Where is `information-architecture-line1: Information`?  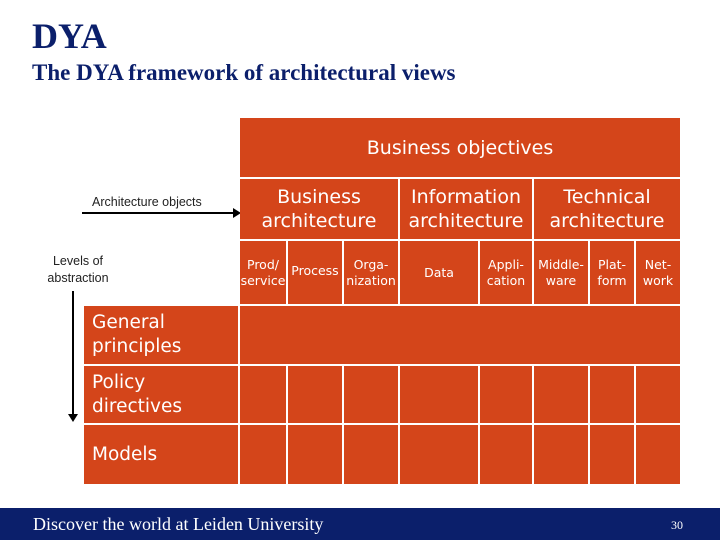 information-architecture-line1: Information is located at coordinates (466, 197).